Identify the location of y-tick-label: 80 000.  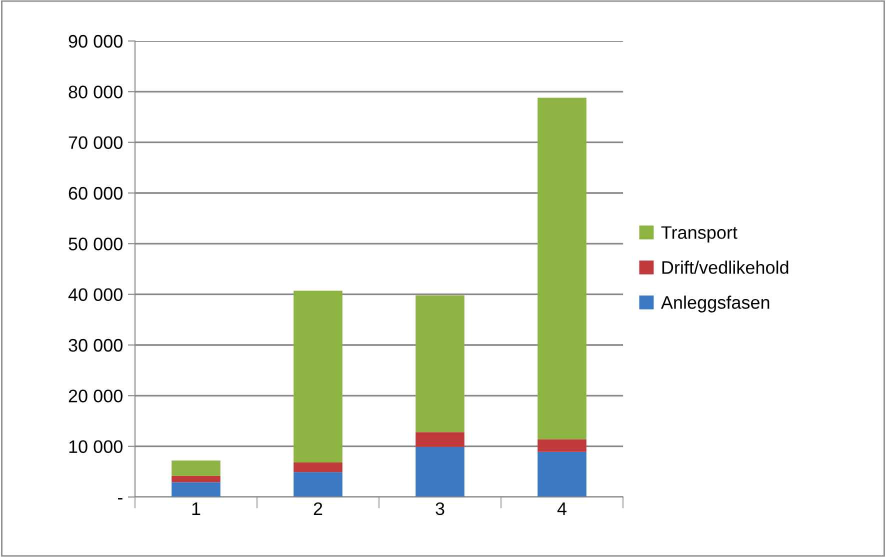
(95, 92).